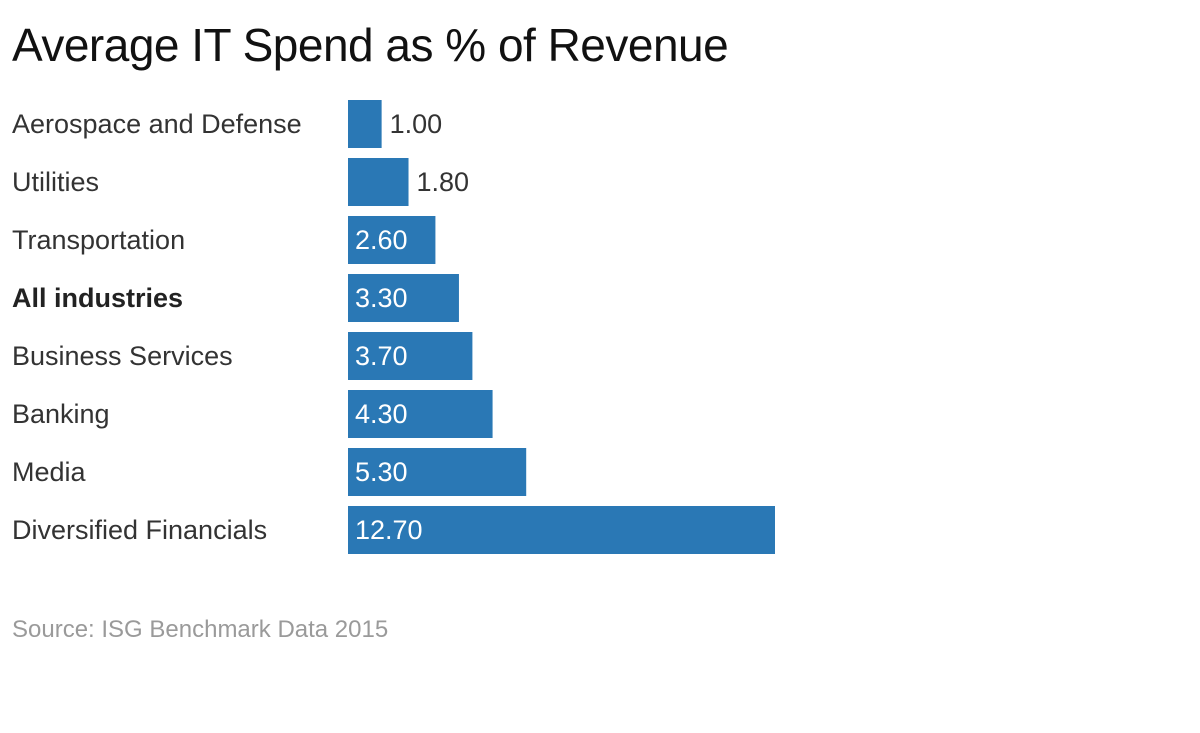 Image resolution: width=1200 pixels, height=733 pixels. What do you see at coordinates (97, 298) in the screenshot?
I see `category-label: All industries` at bounding box center [97, 298].